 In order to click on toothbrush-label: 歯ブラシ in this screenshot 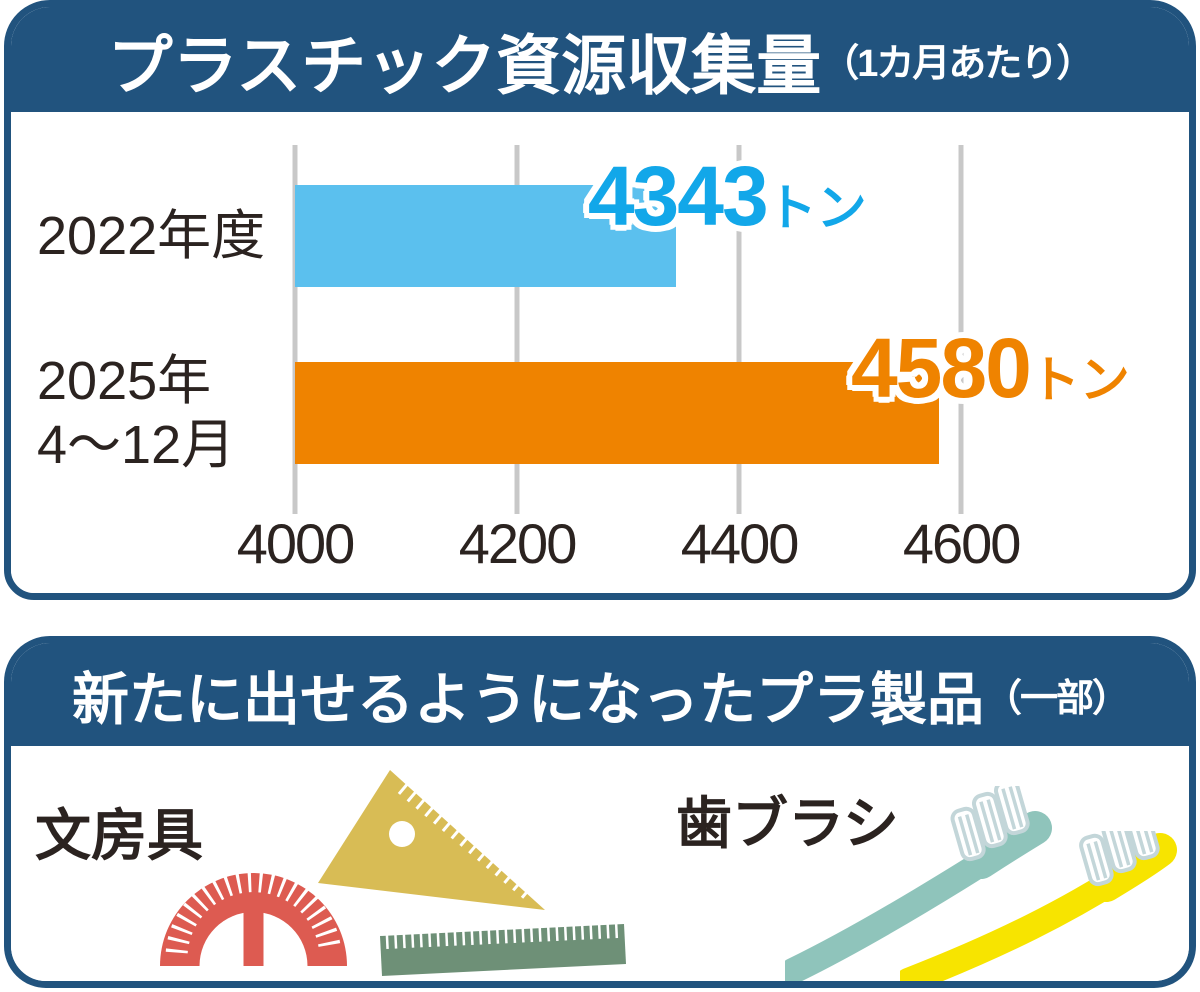, I will do `click(787, 823)`.